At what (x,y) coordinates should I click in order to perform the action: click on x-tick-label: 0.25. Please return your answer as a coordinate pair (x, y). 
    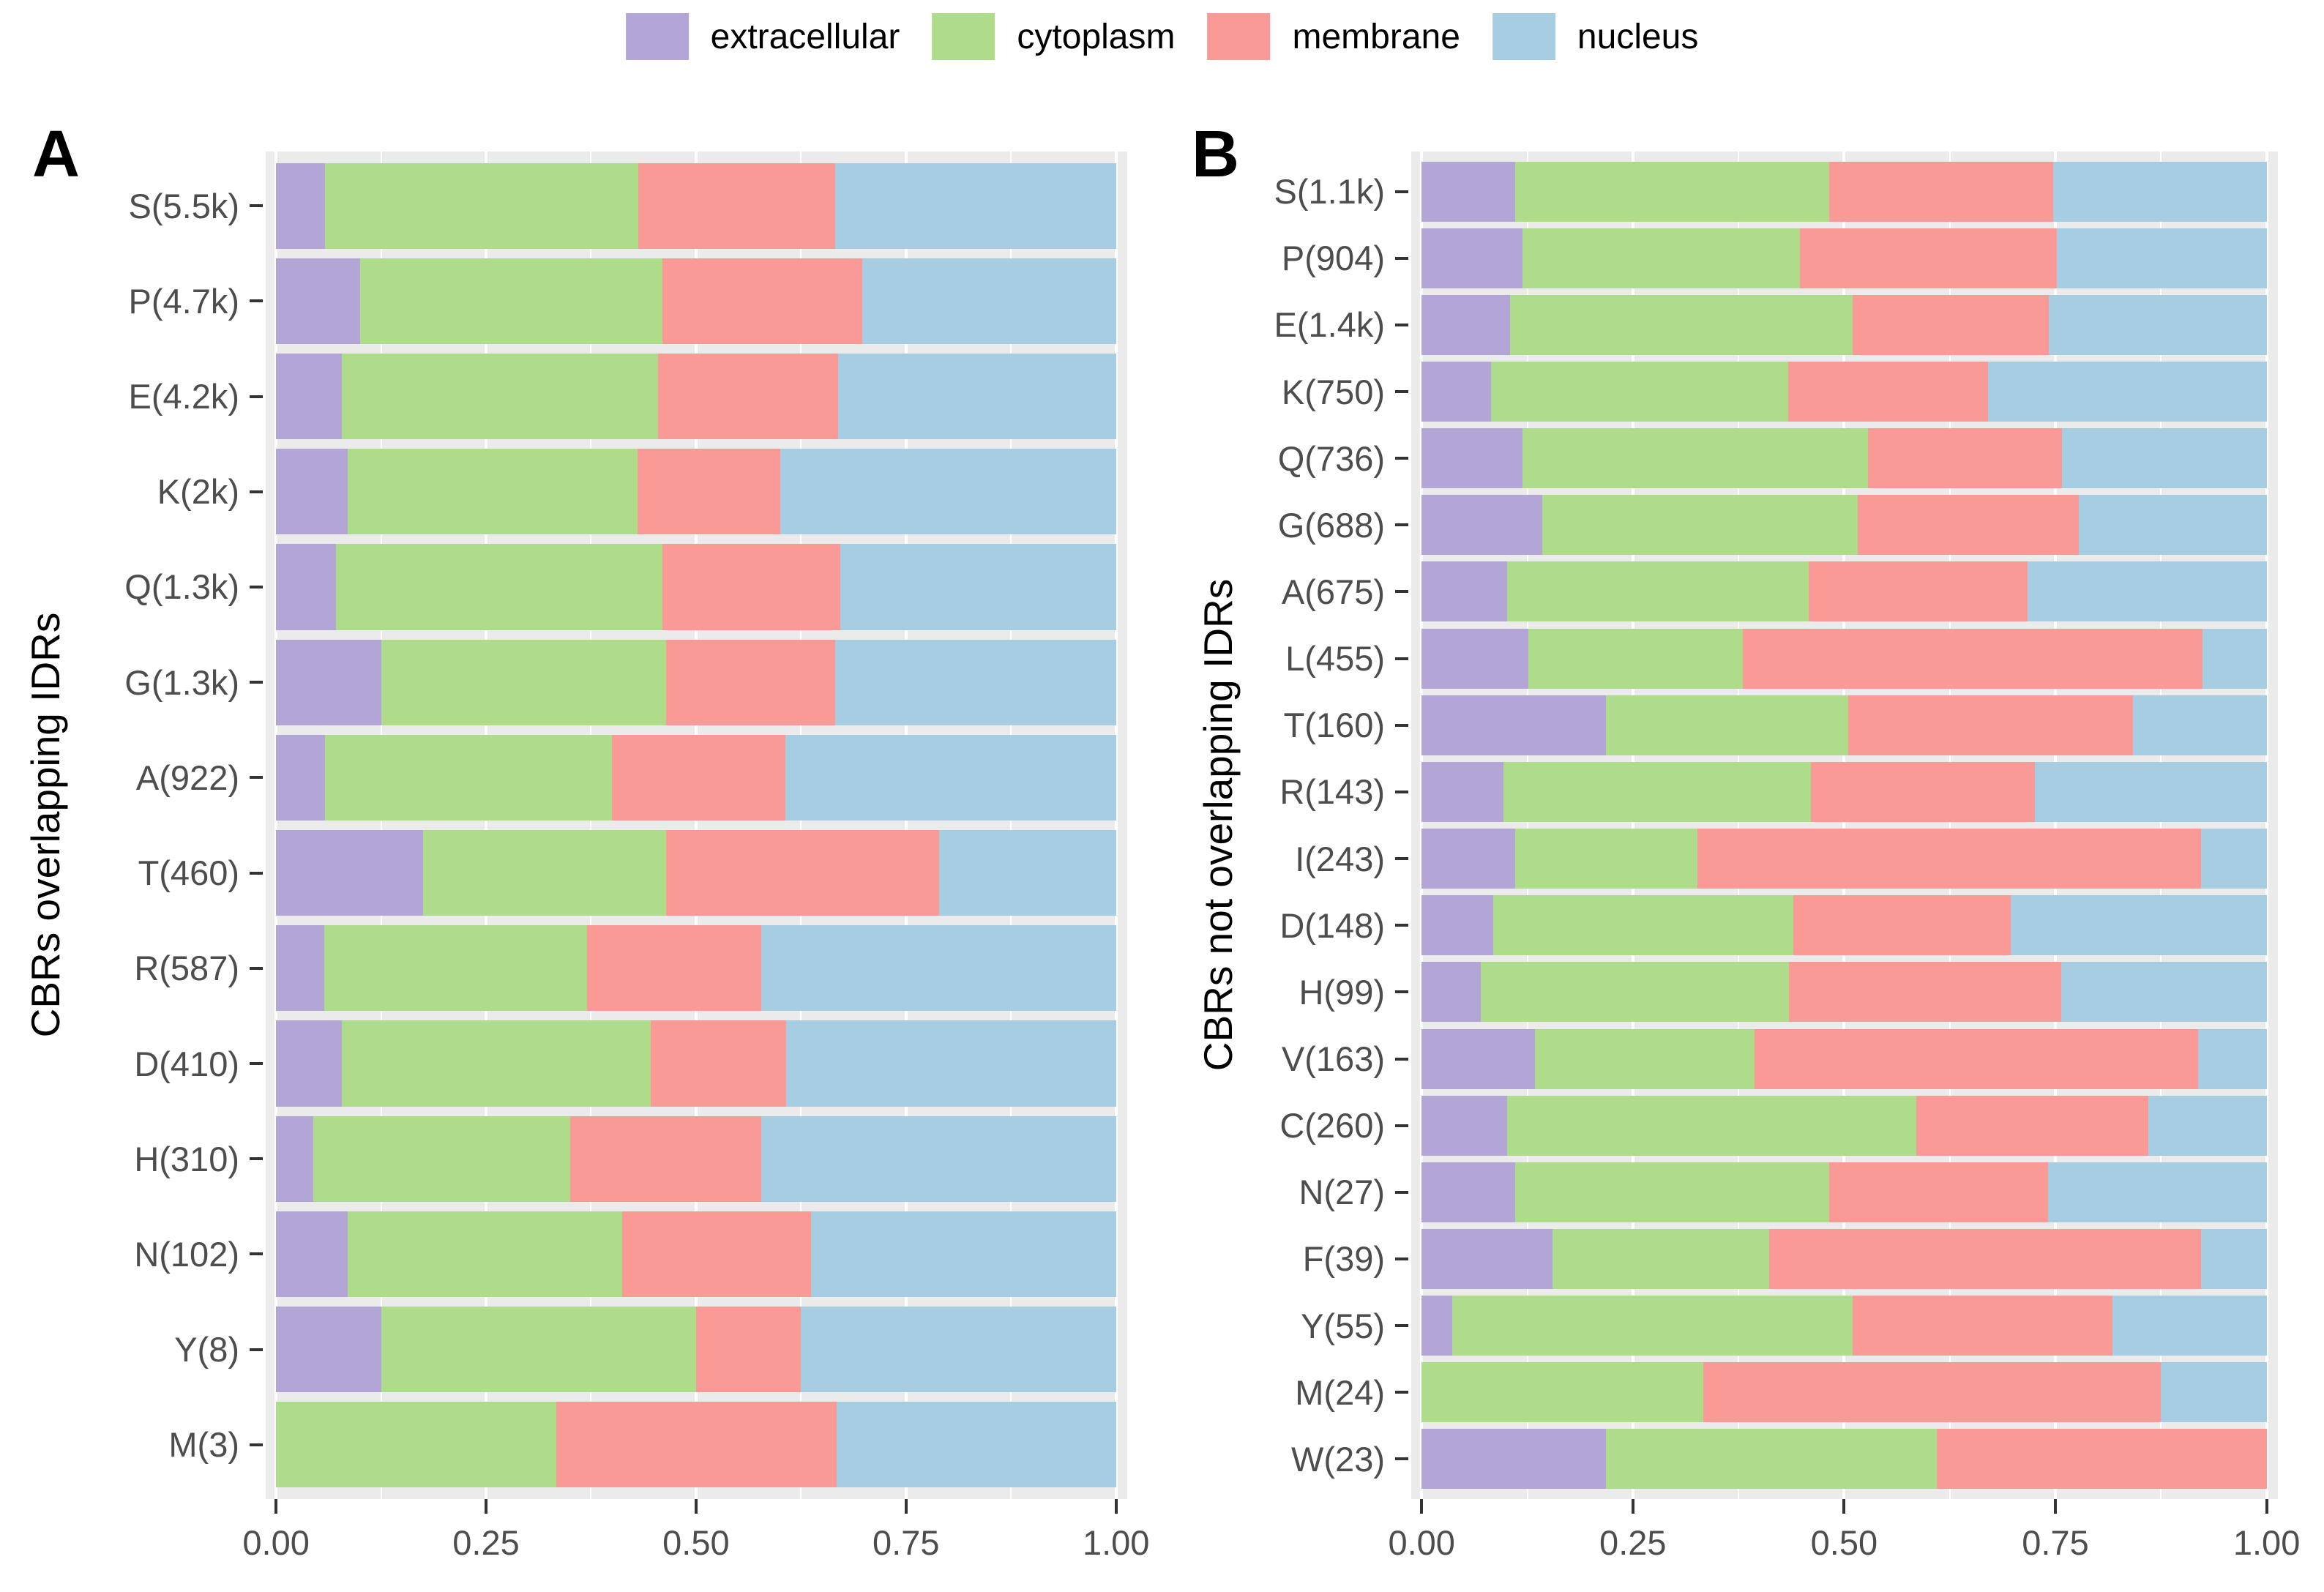
    Looking at the image, I should click on (1633, 1542).